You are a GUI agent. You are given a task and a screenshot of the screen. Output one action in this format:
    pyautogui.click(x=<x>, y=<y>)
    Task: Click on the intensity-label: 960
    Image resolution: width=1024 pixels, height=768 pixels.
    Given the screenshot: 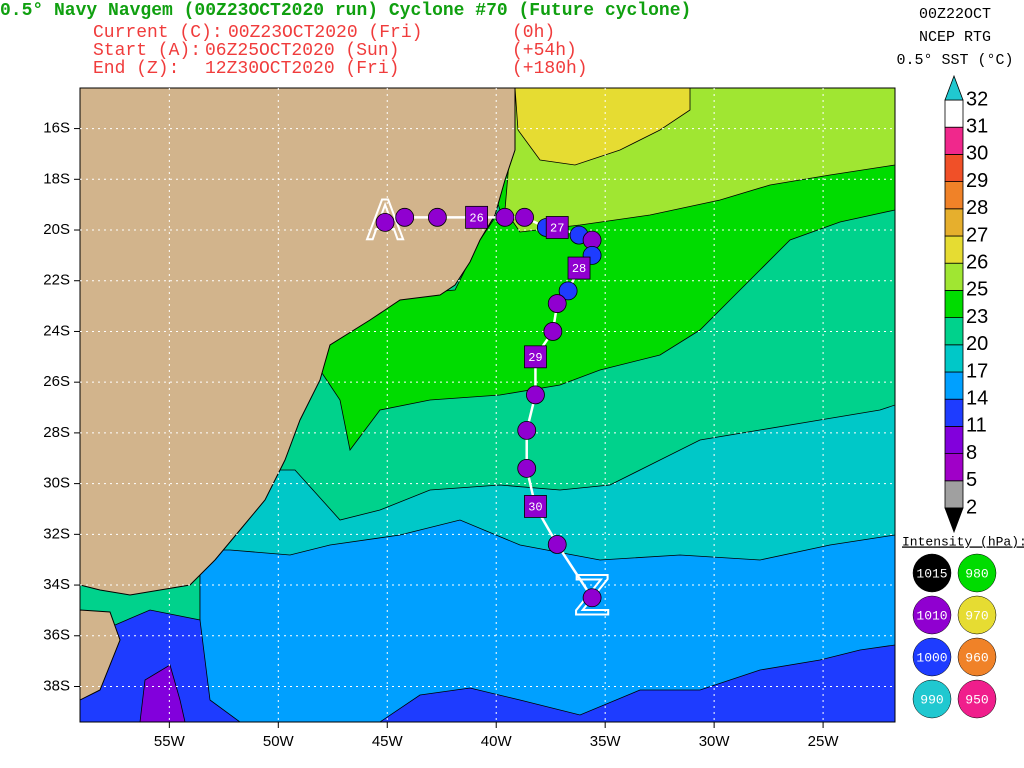 What is the action you would take?
    pyautogui.click(x=976, y=657)
    